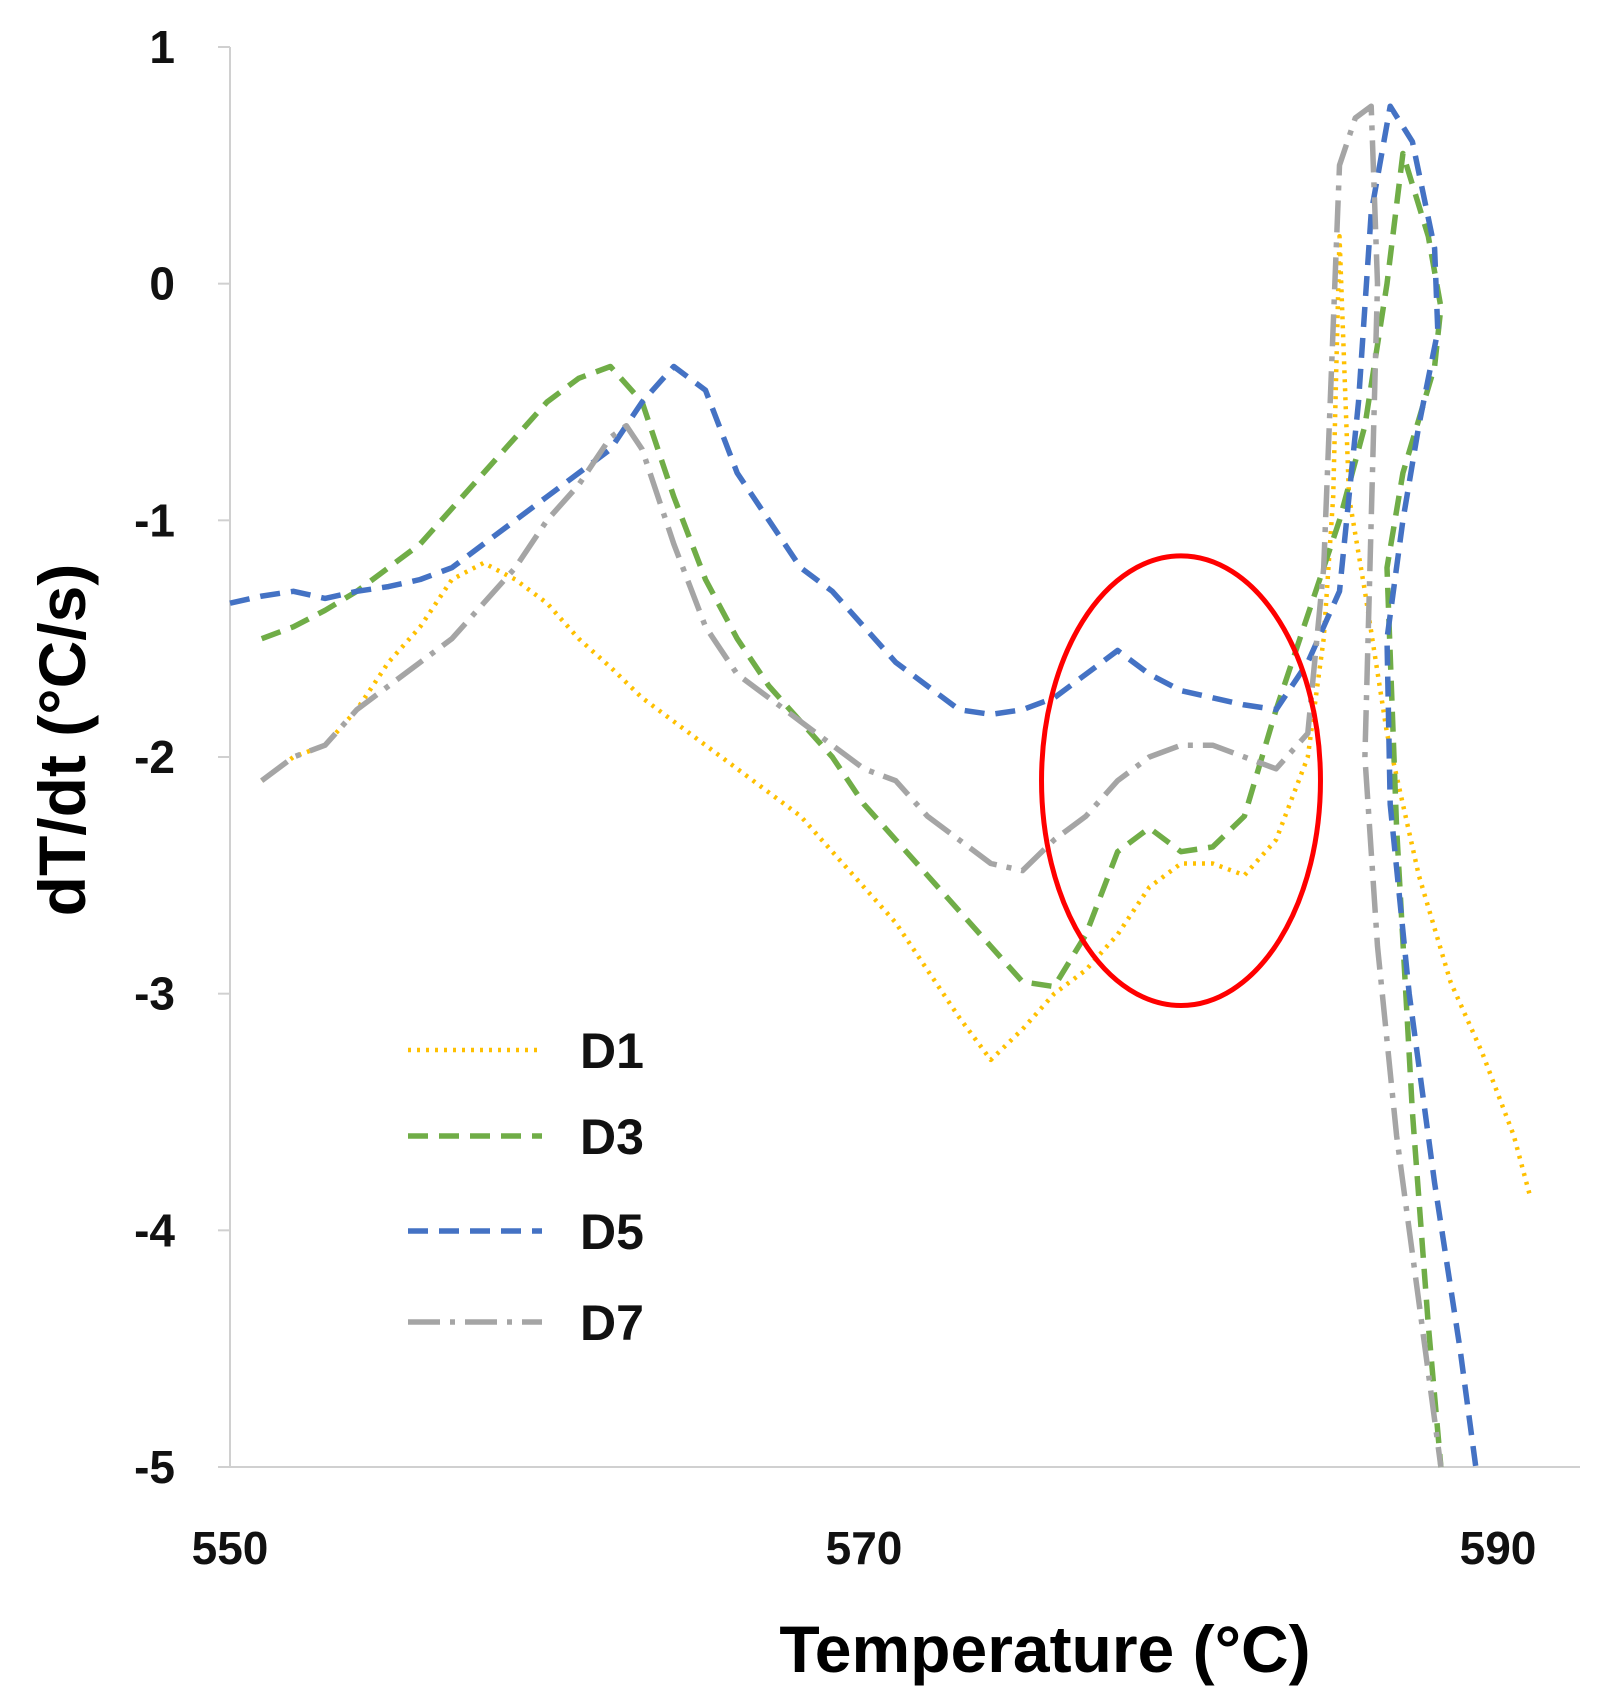 The height and width of the screenshot is (1696, 1600). Describe the element at coordinates (1498, 1548) in the screenshot. I see `x-tick-label: 590` at that location.